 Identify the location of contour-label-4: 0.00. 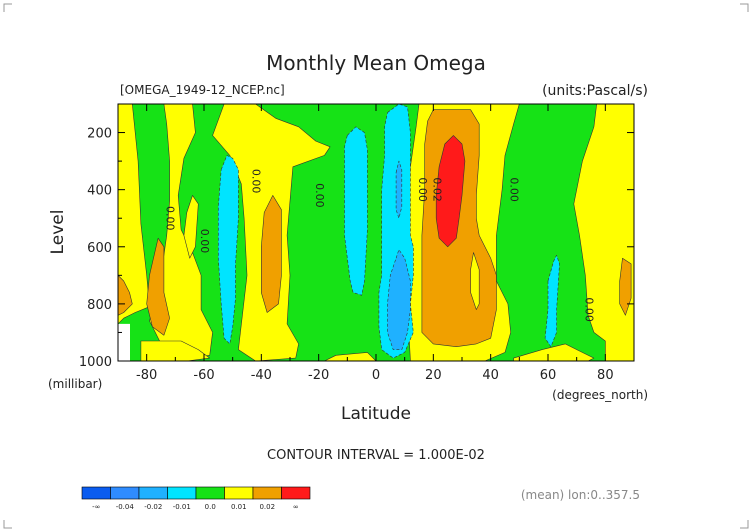
(422, 189).